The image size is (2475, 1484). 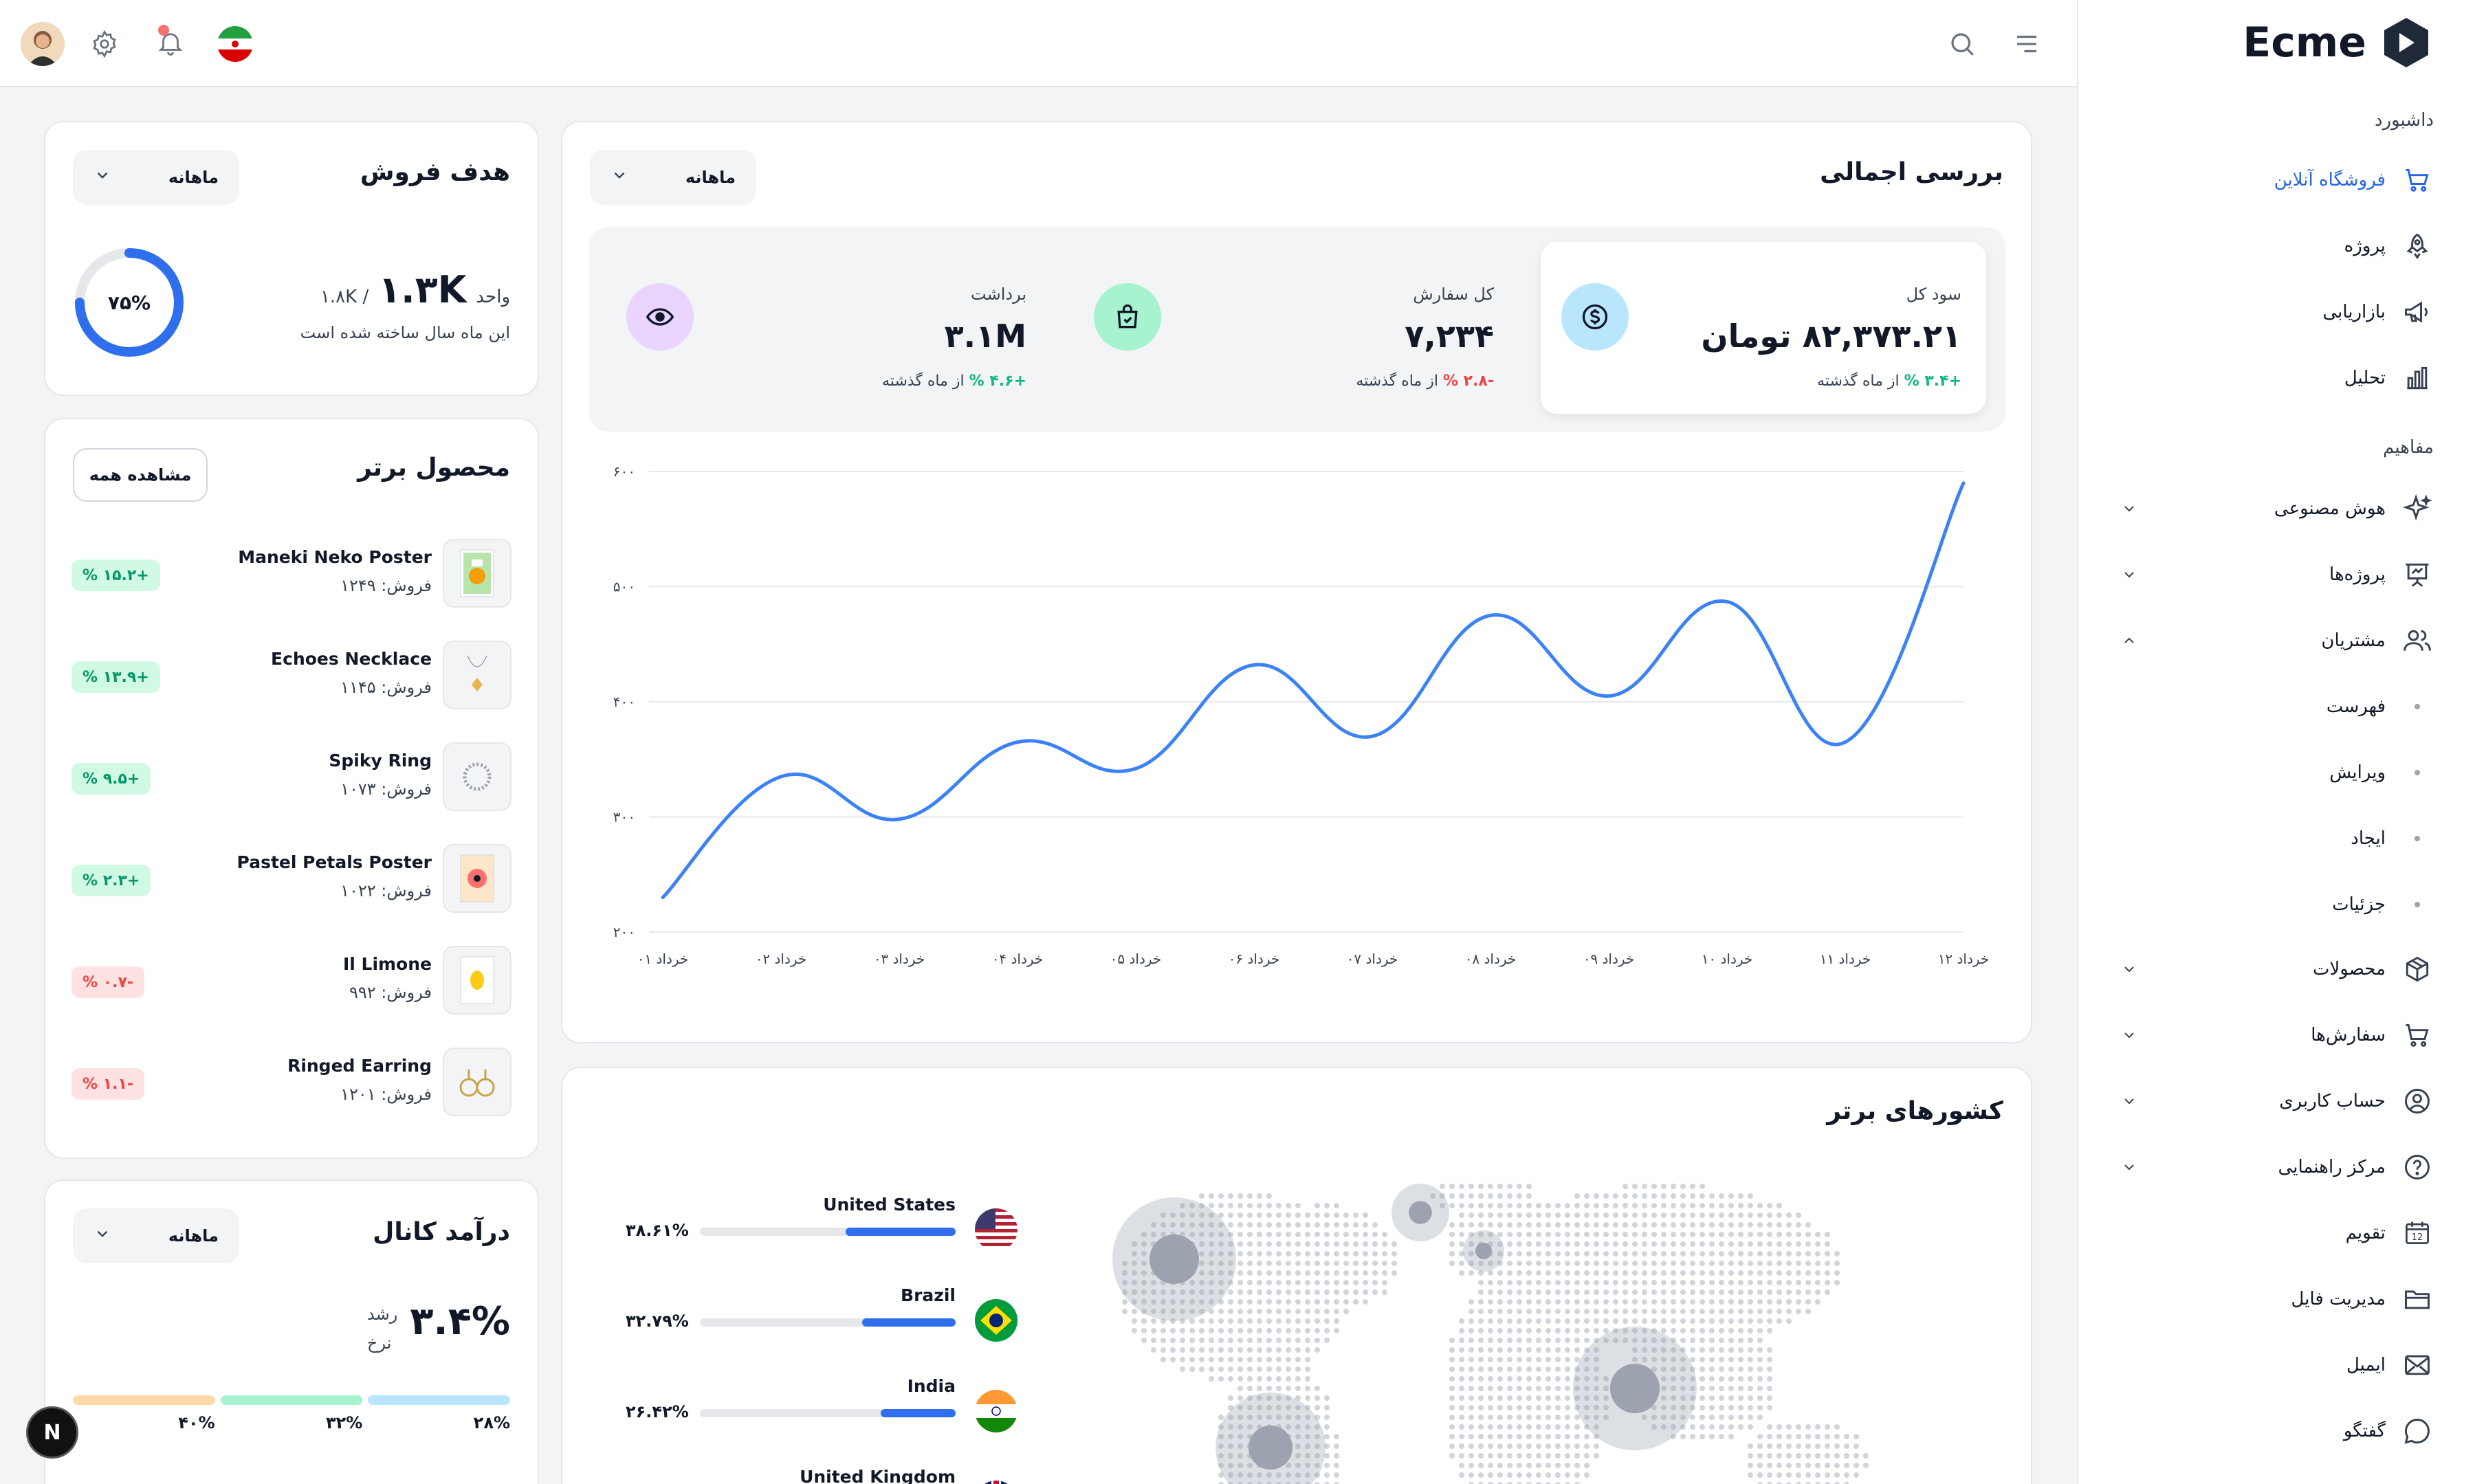 I want to click on bell-icon, so click(x=170, y=43).